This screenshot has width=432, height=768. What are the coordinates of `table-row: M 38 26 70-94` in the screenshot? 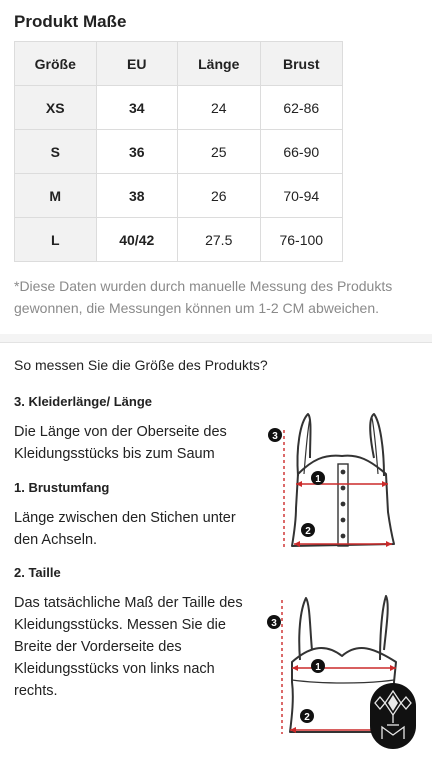 It's located at (178, 195).